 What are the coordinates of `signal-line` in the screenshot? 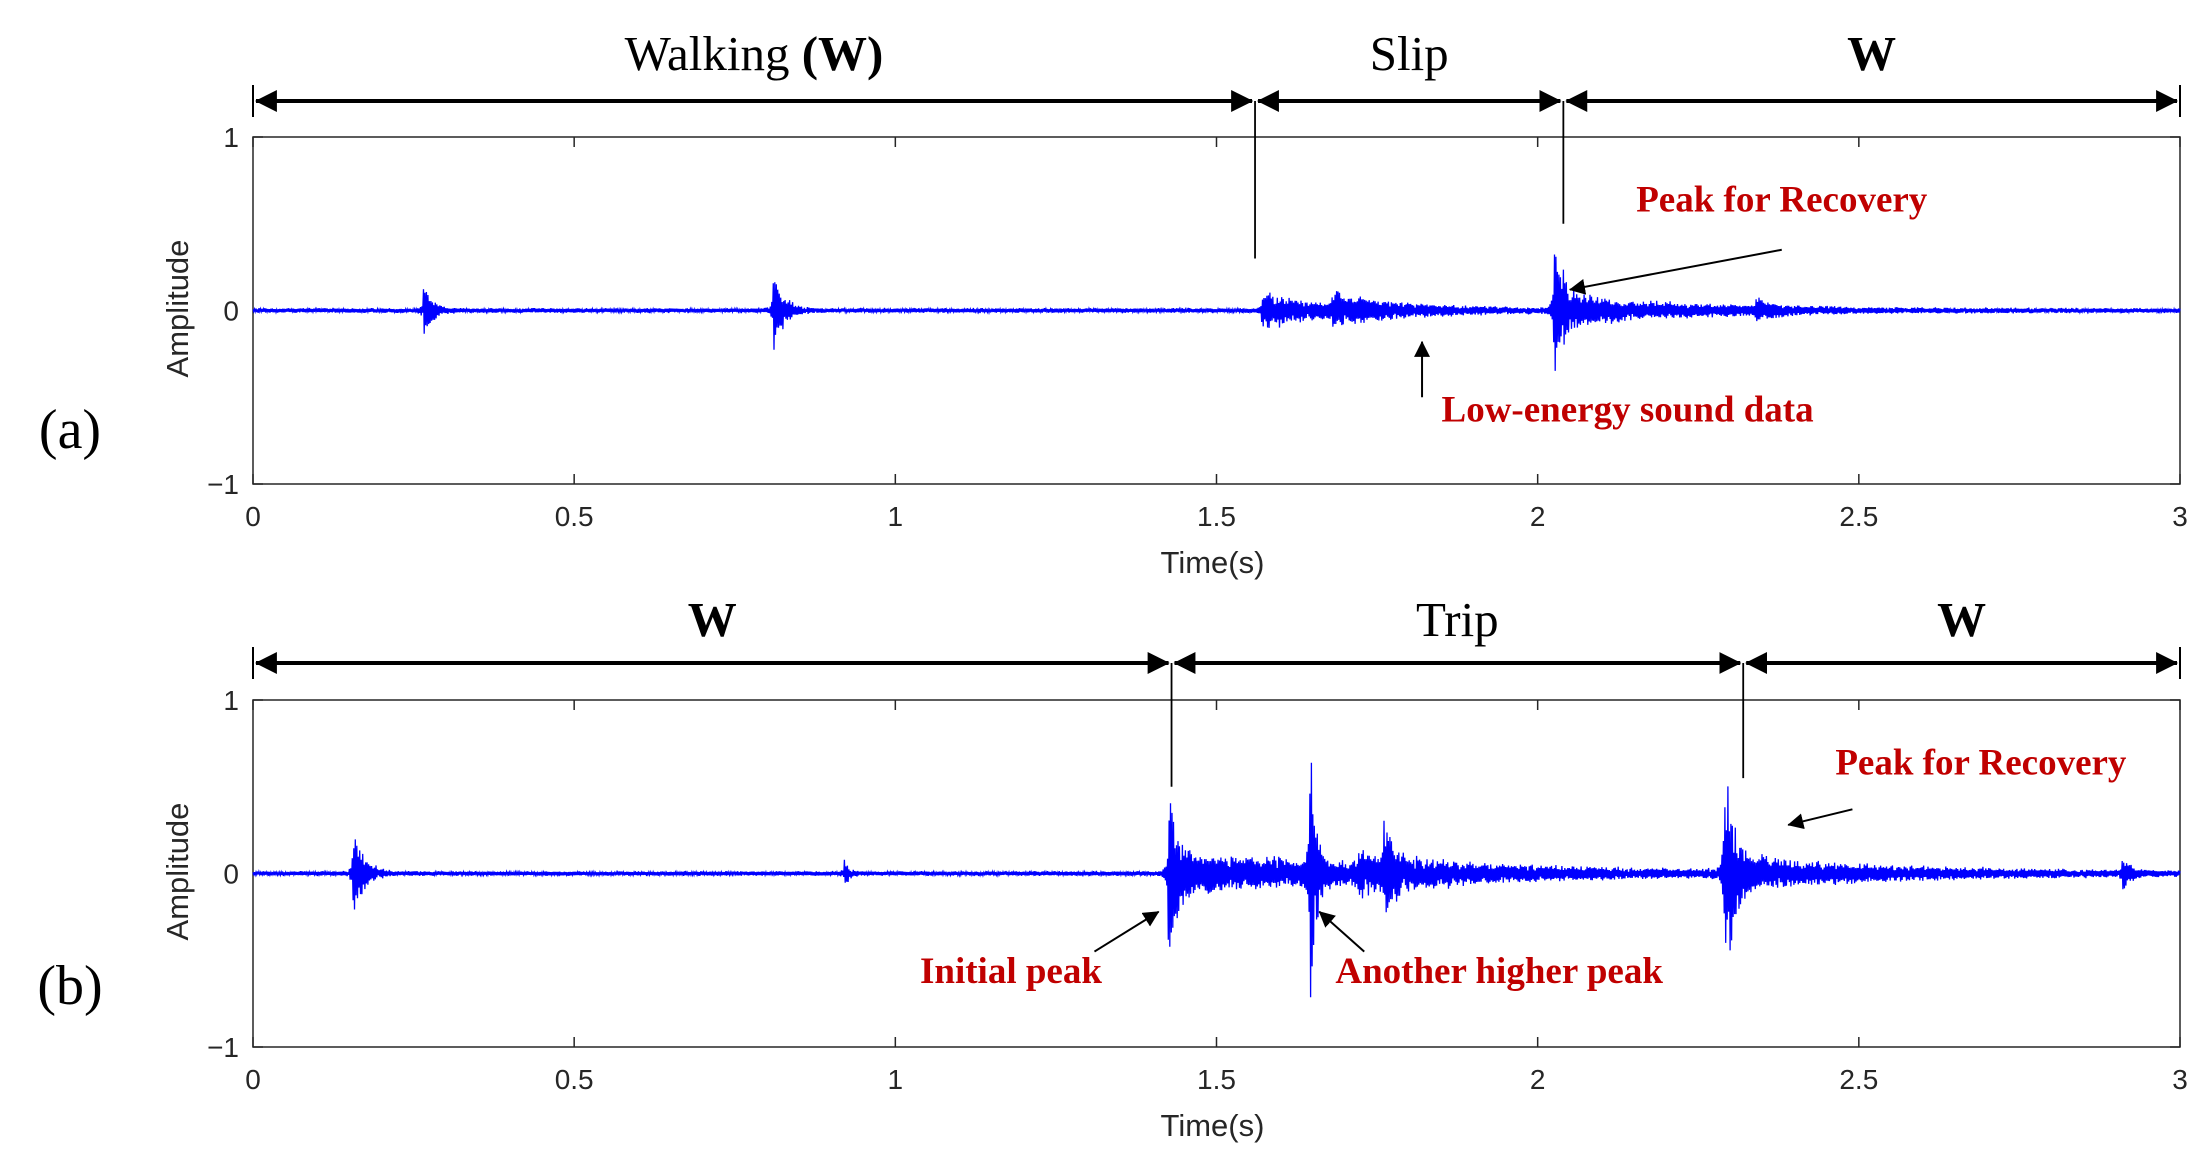 It's located at (1216, 312).